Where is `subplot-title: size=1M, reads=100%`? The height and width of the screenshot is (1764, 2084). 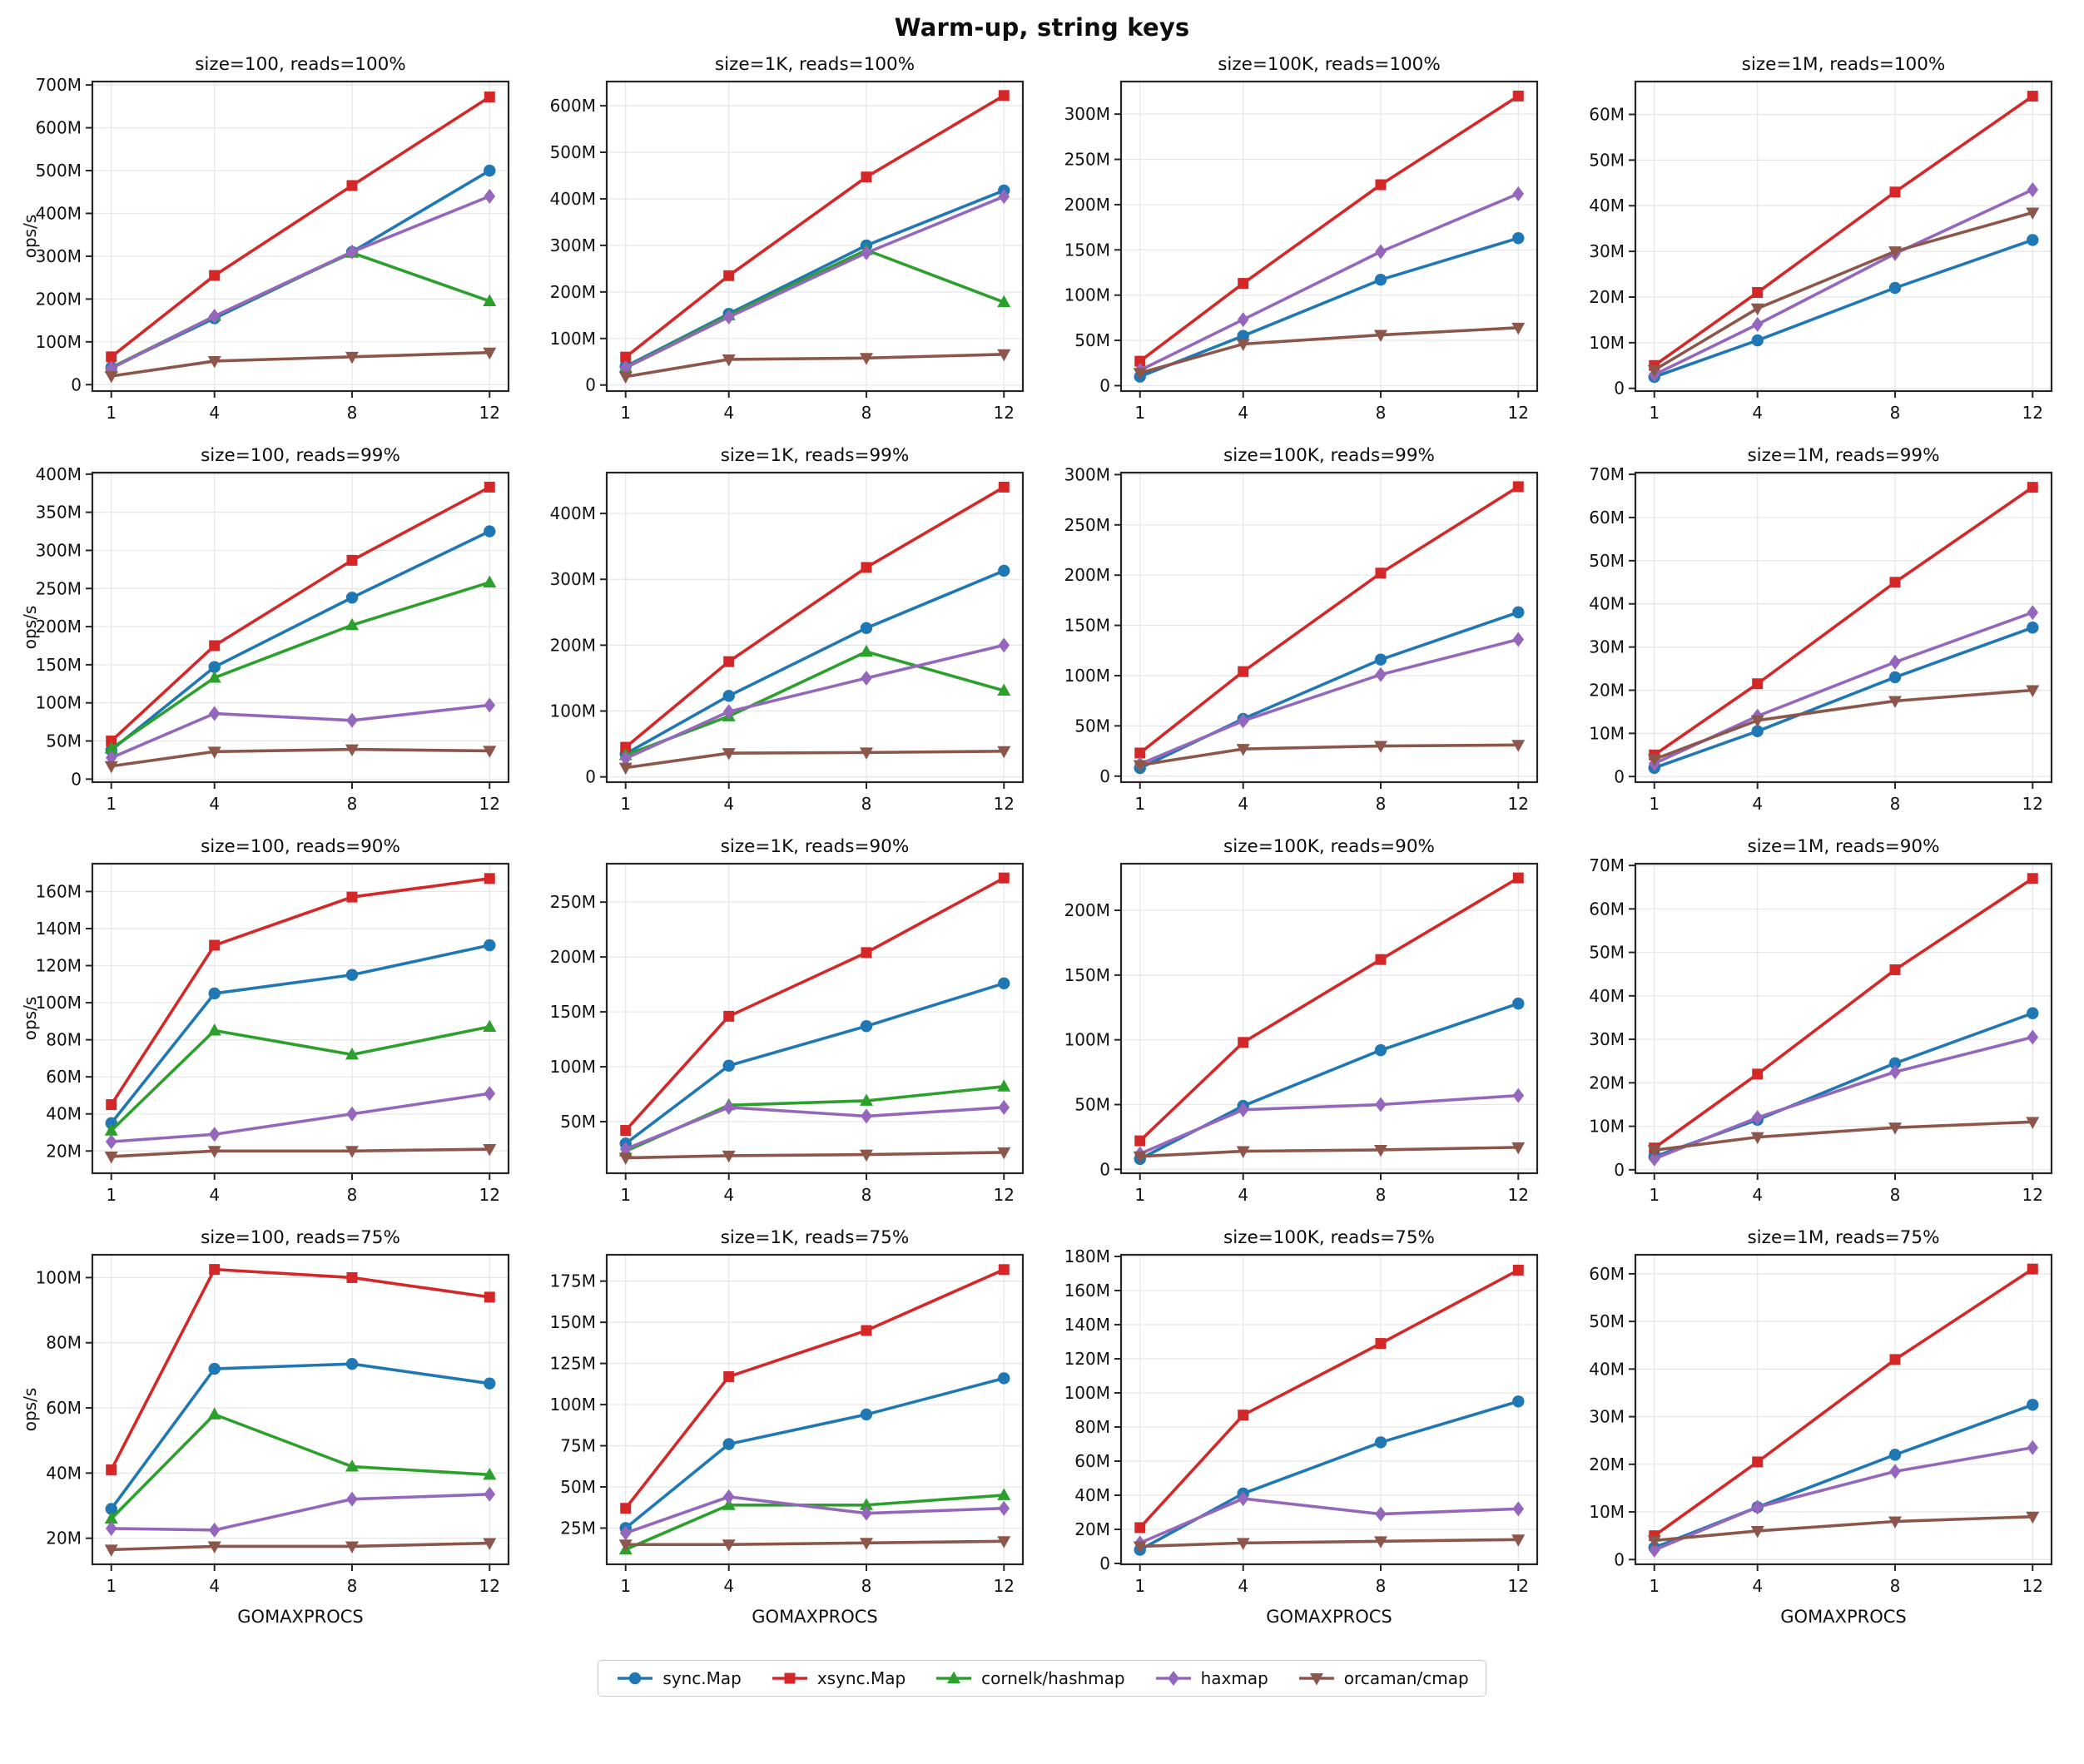 subplot-title: size=1M, reads=100% is located at coordinates (1844, 65).